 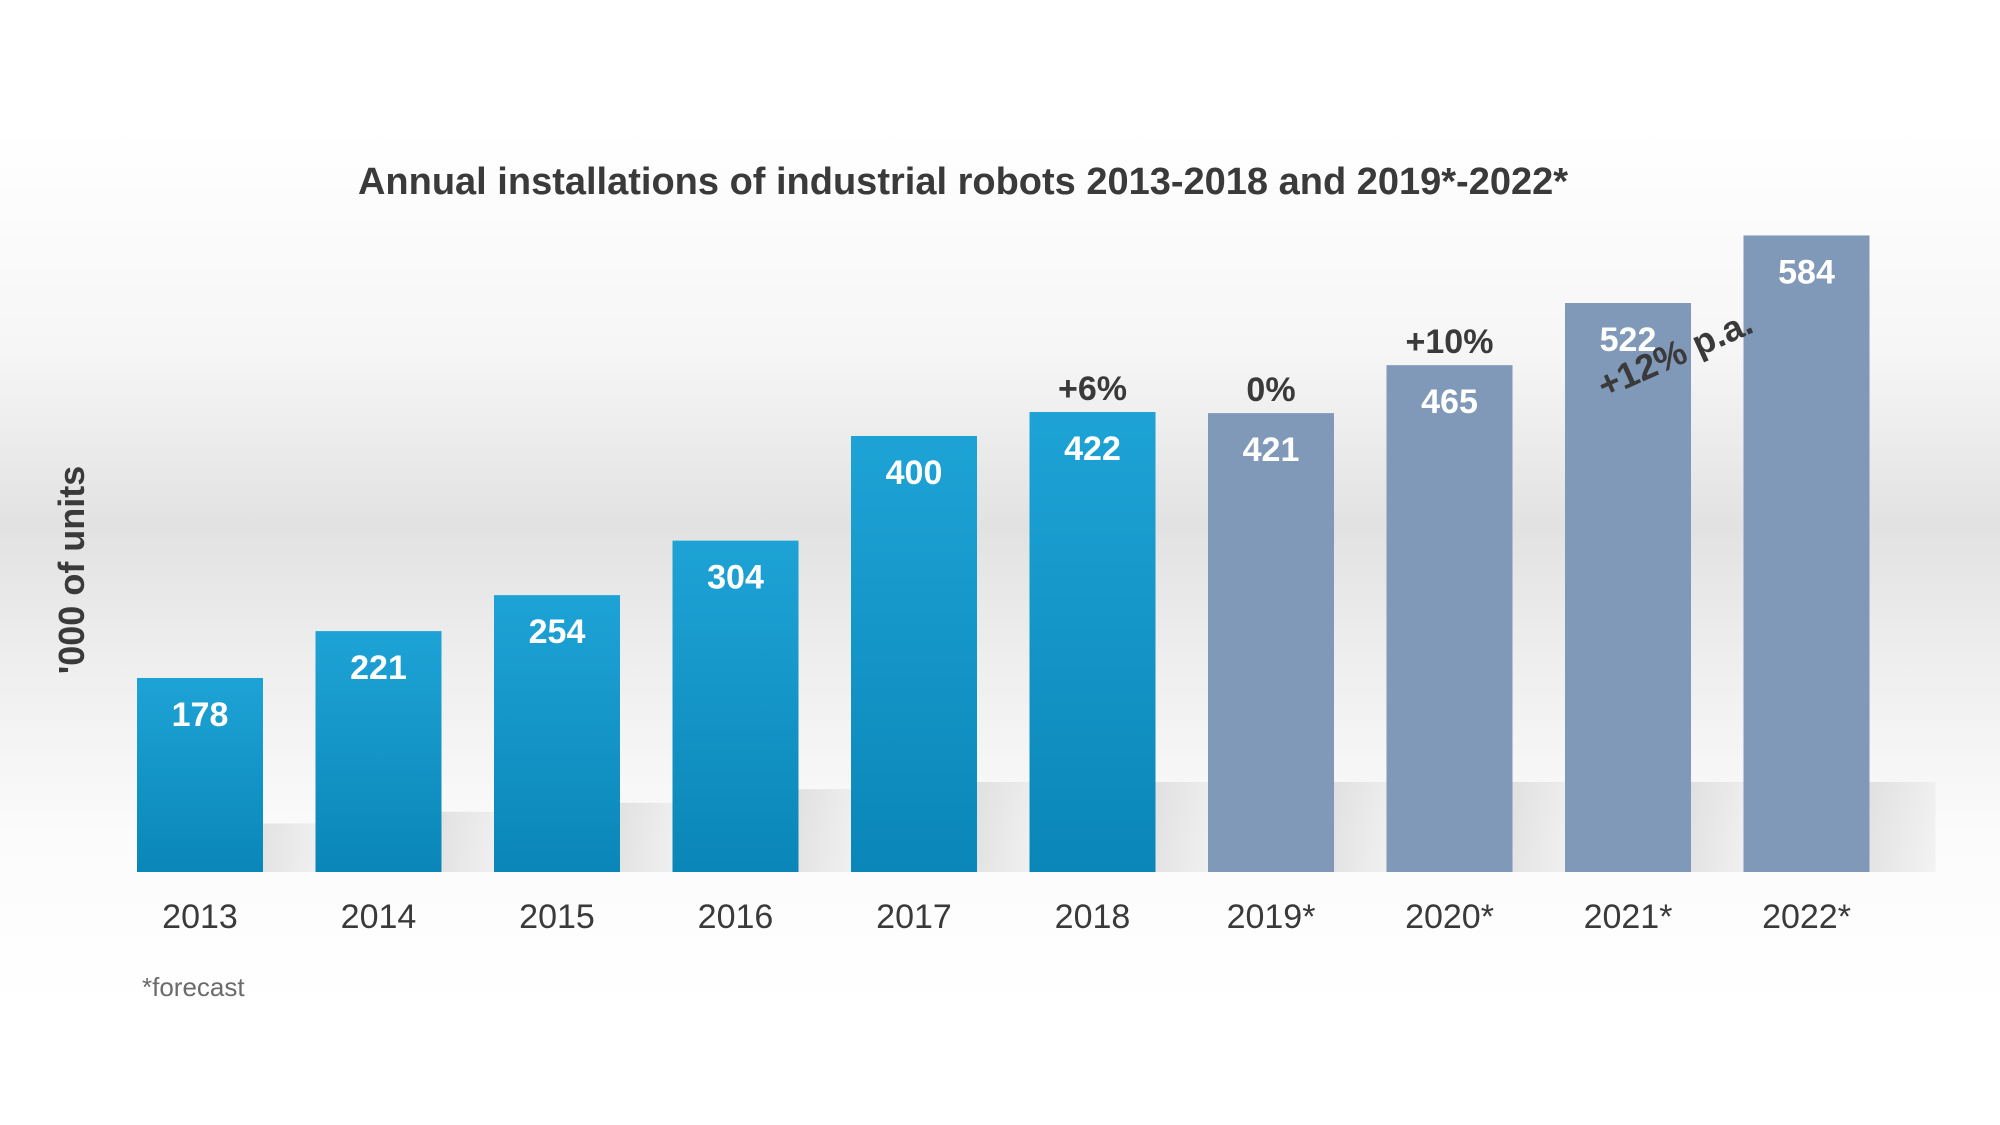 What do you see at coordinates (1092, 642) in the screenshot?
I see `bar-2018` at bounding box center [1092, 642].